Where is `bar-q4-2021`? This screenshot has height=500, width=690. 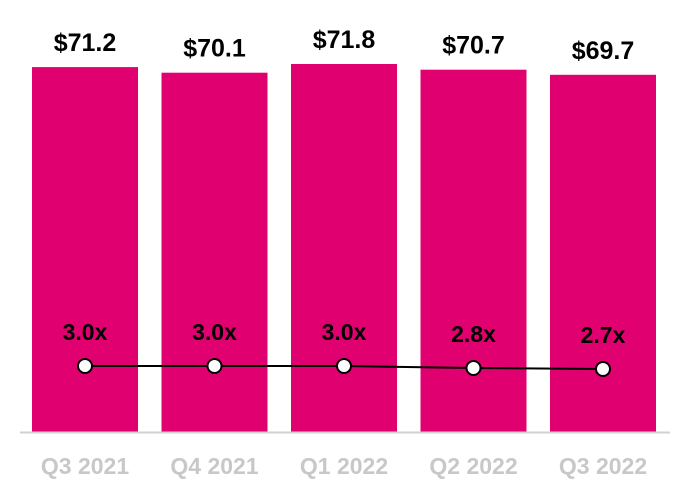
bar-q4-2021 is located at coordinates (214, 252).